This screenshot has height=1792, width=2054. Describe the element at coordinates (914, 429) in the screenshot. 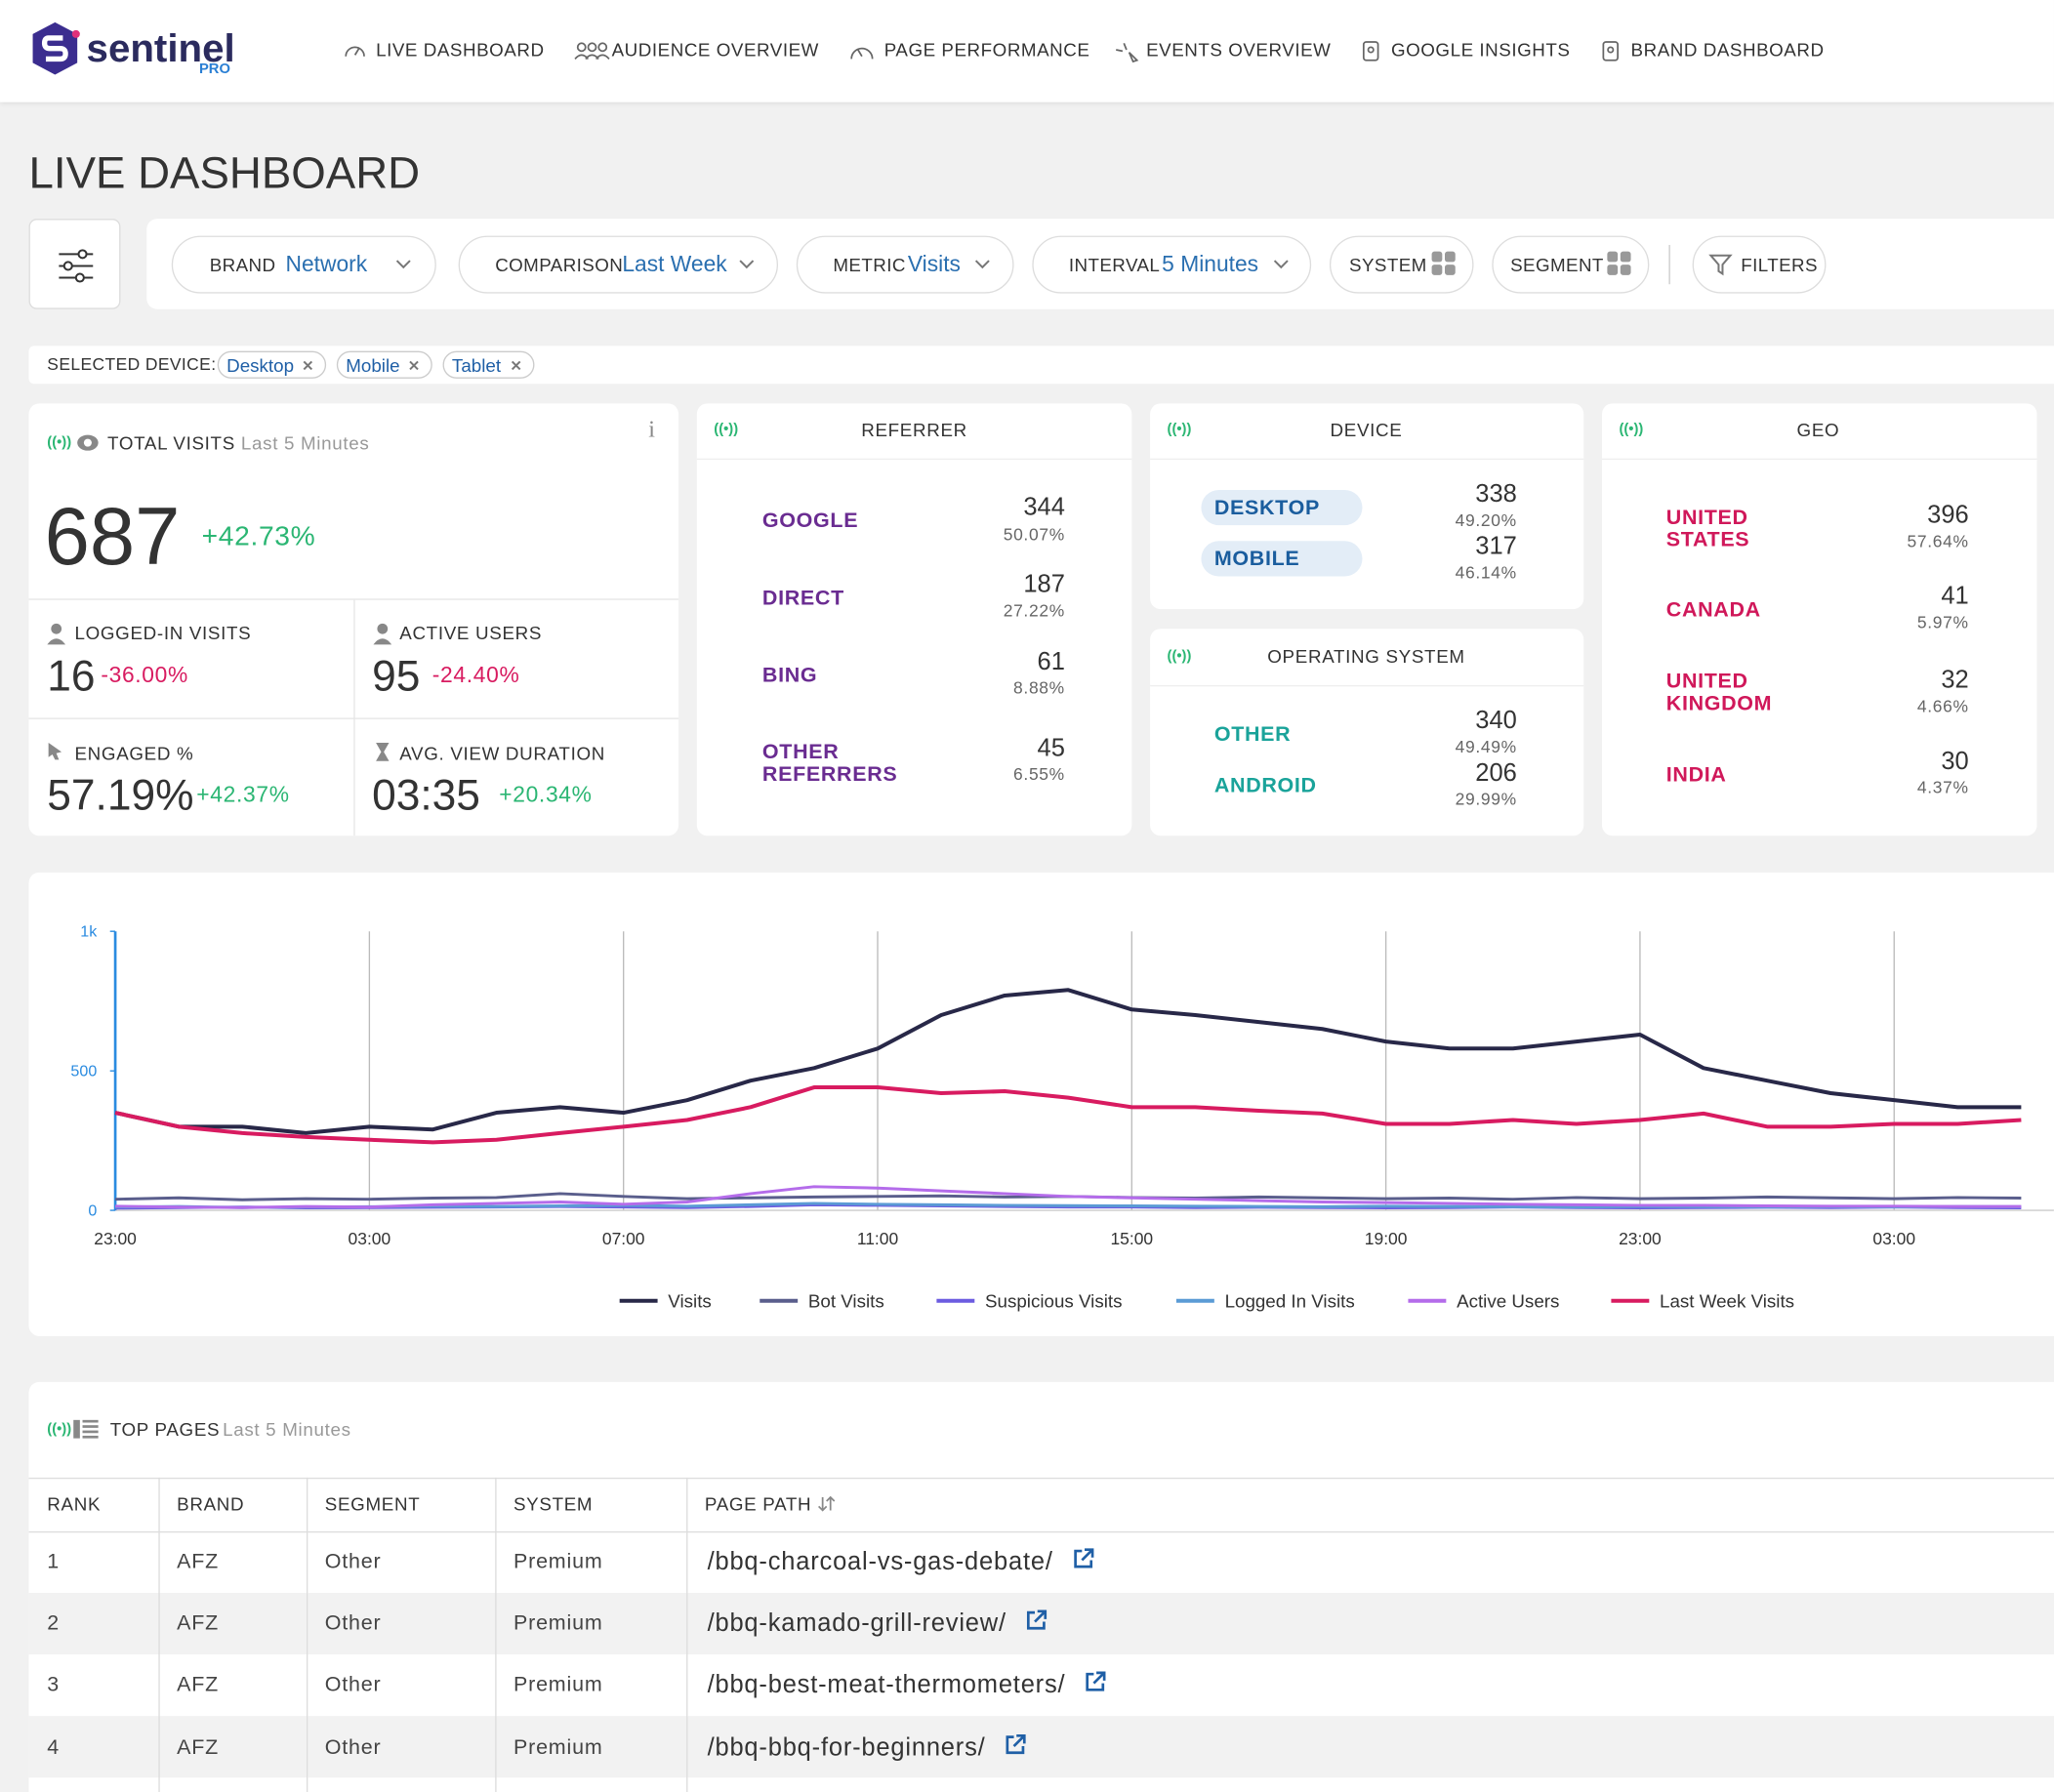

I see `card-title: REFERRER` at that location.